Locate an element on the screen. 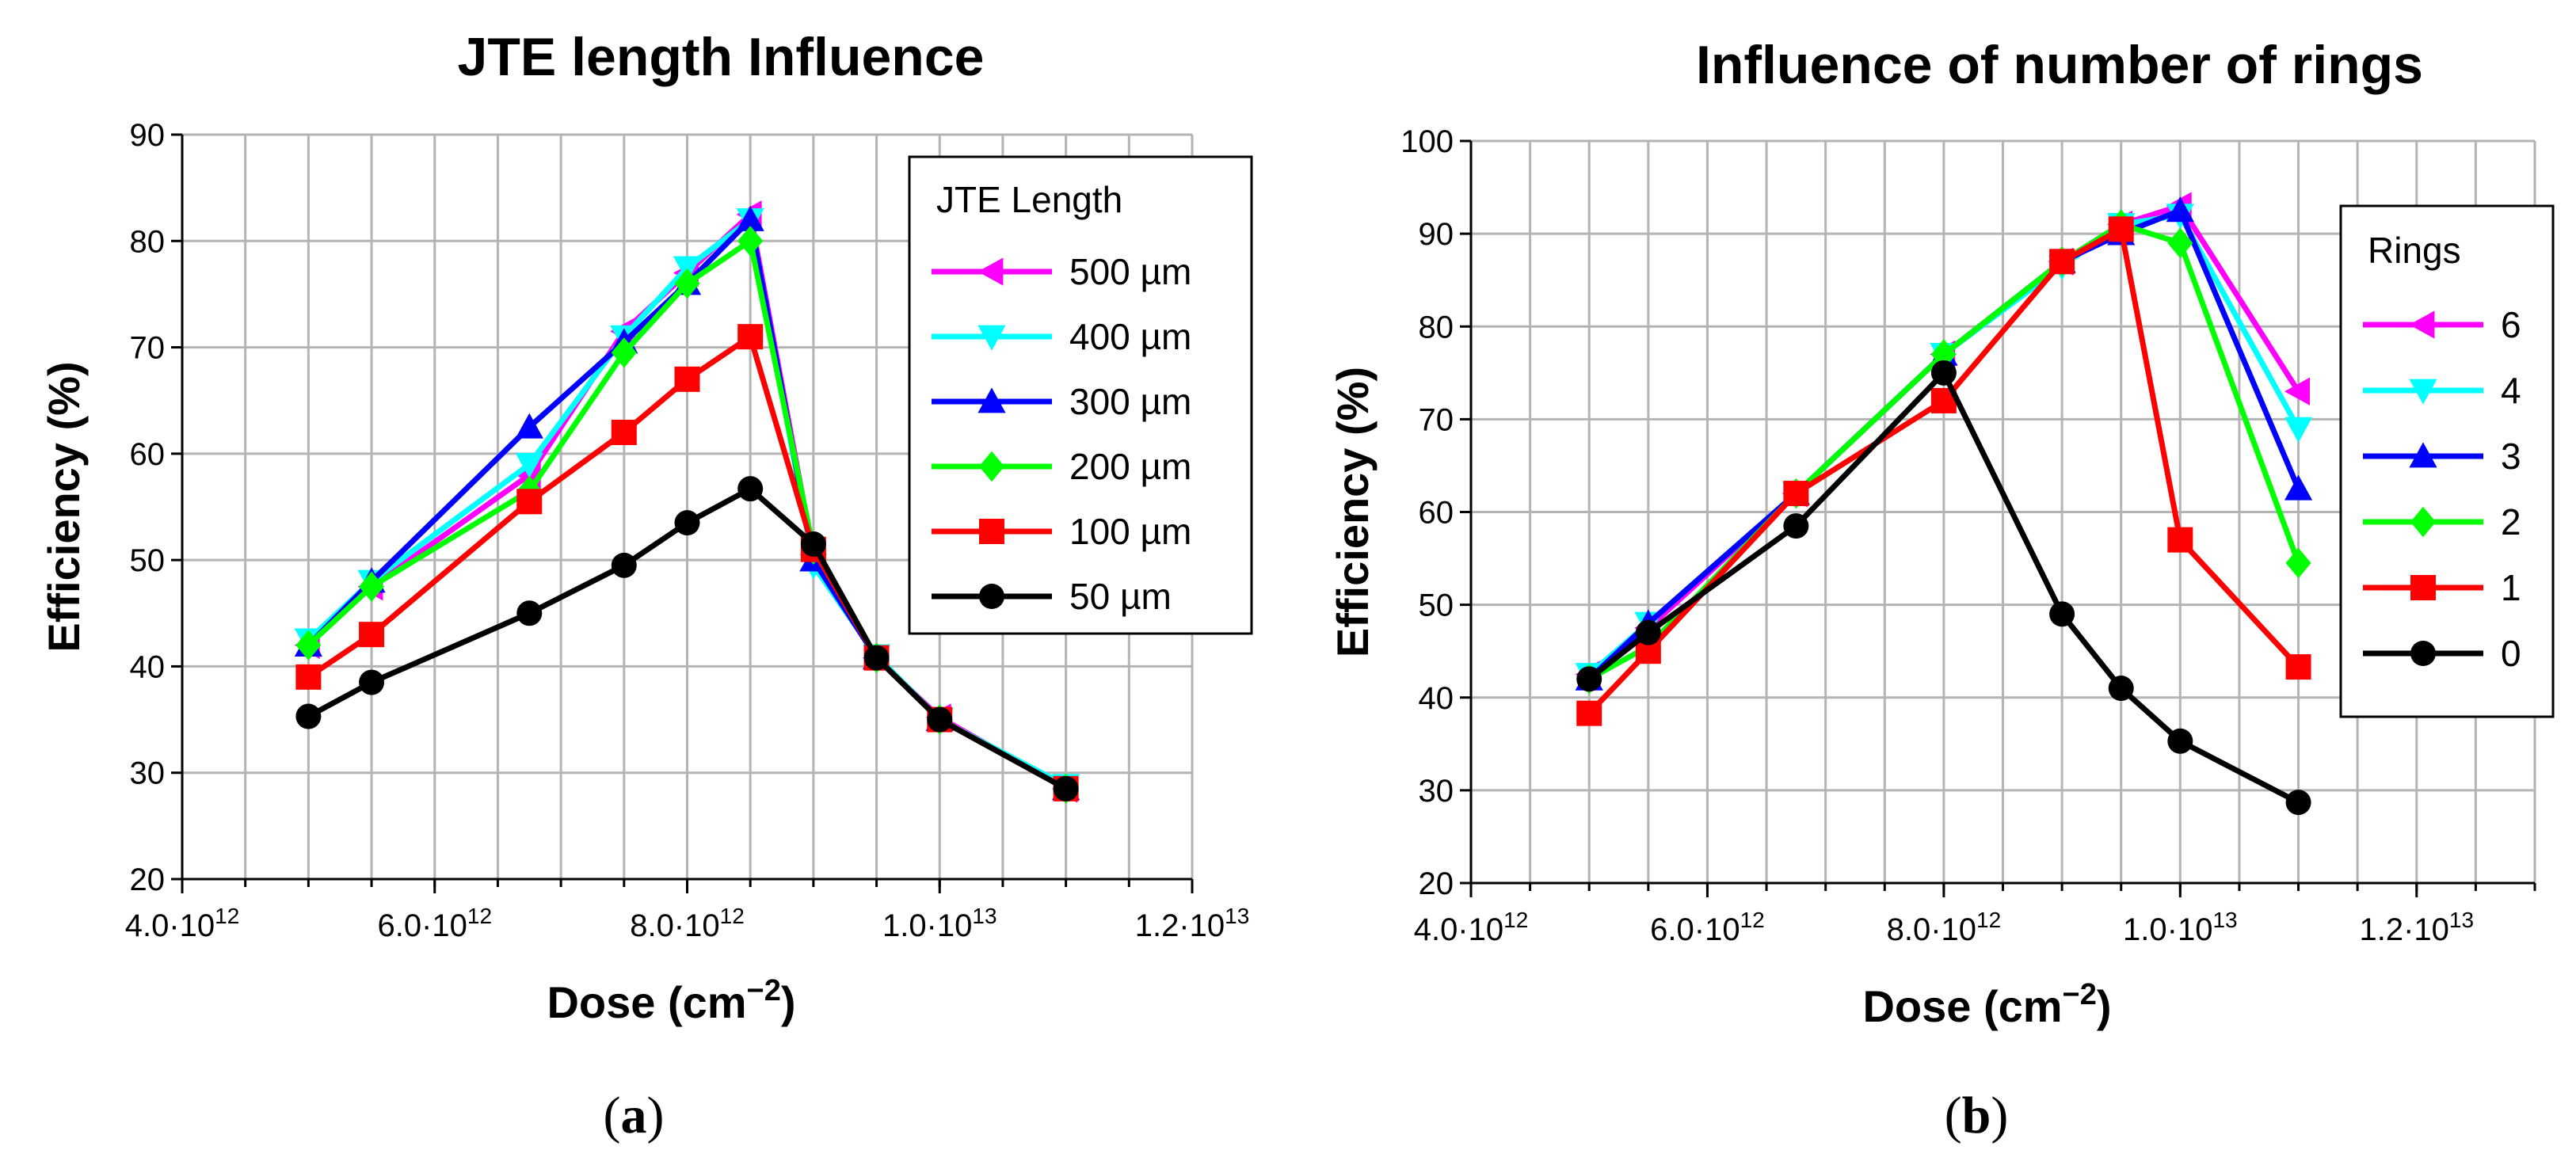  legend-label: 4 is located at coordinates (2511, 390).